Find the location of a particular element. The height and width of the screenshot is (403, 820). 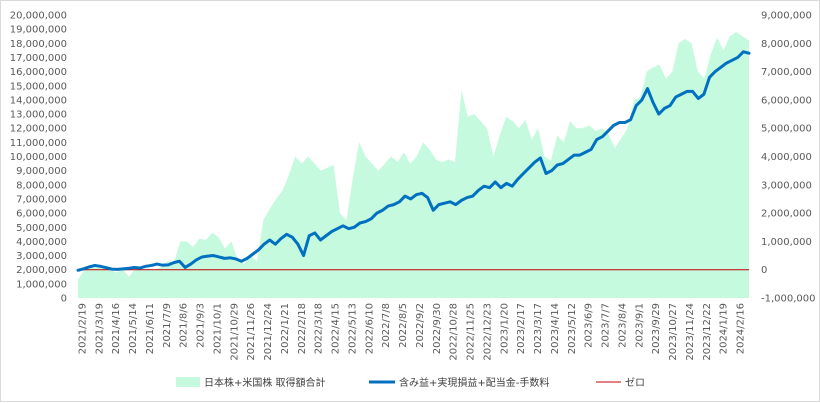

x-tick-label: 2022/12/23 is located at coordinates (487, 332).